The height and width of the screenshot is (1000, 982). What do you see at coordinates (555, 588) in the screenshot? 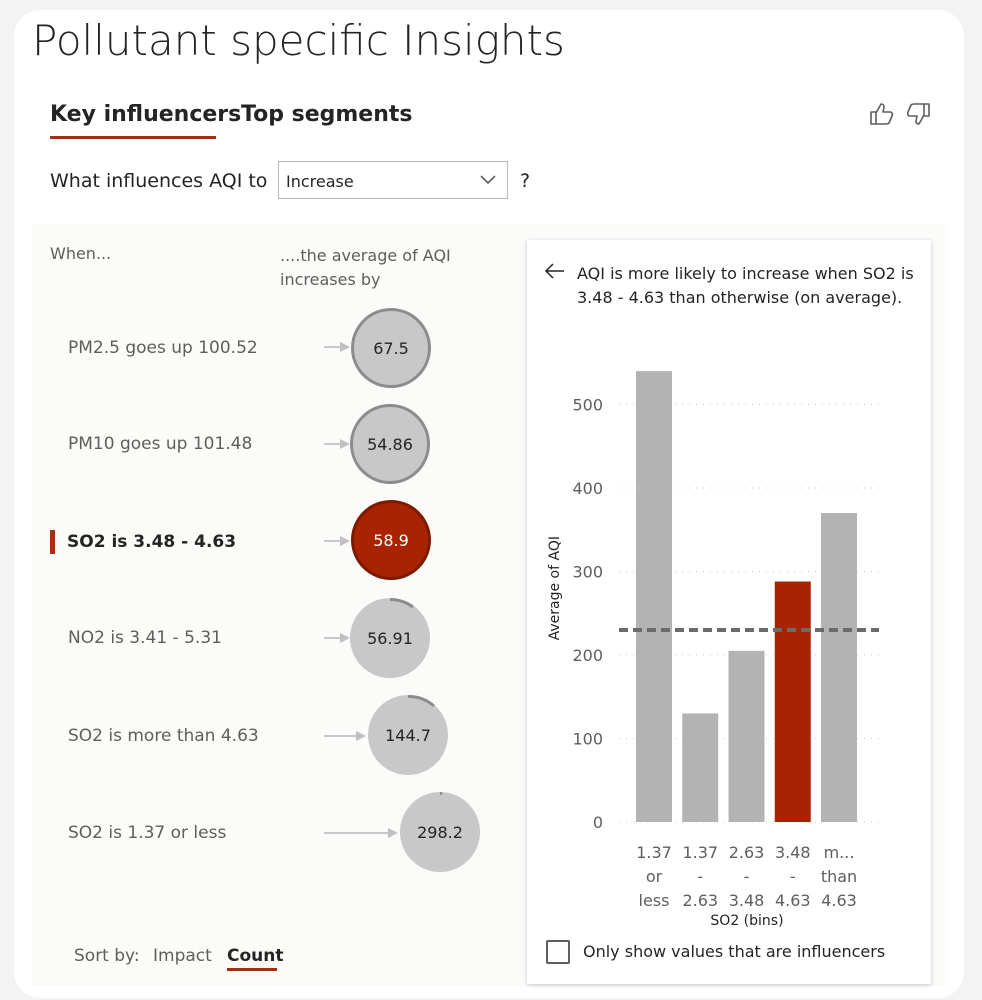
I see `y-axis-title: Average of AQI` at bounding box center [555, 588].